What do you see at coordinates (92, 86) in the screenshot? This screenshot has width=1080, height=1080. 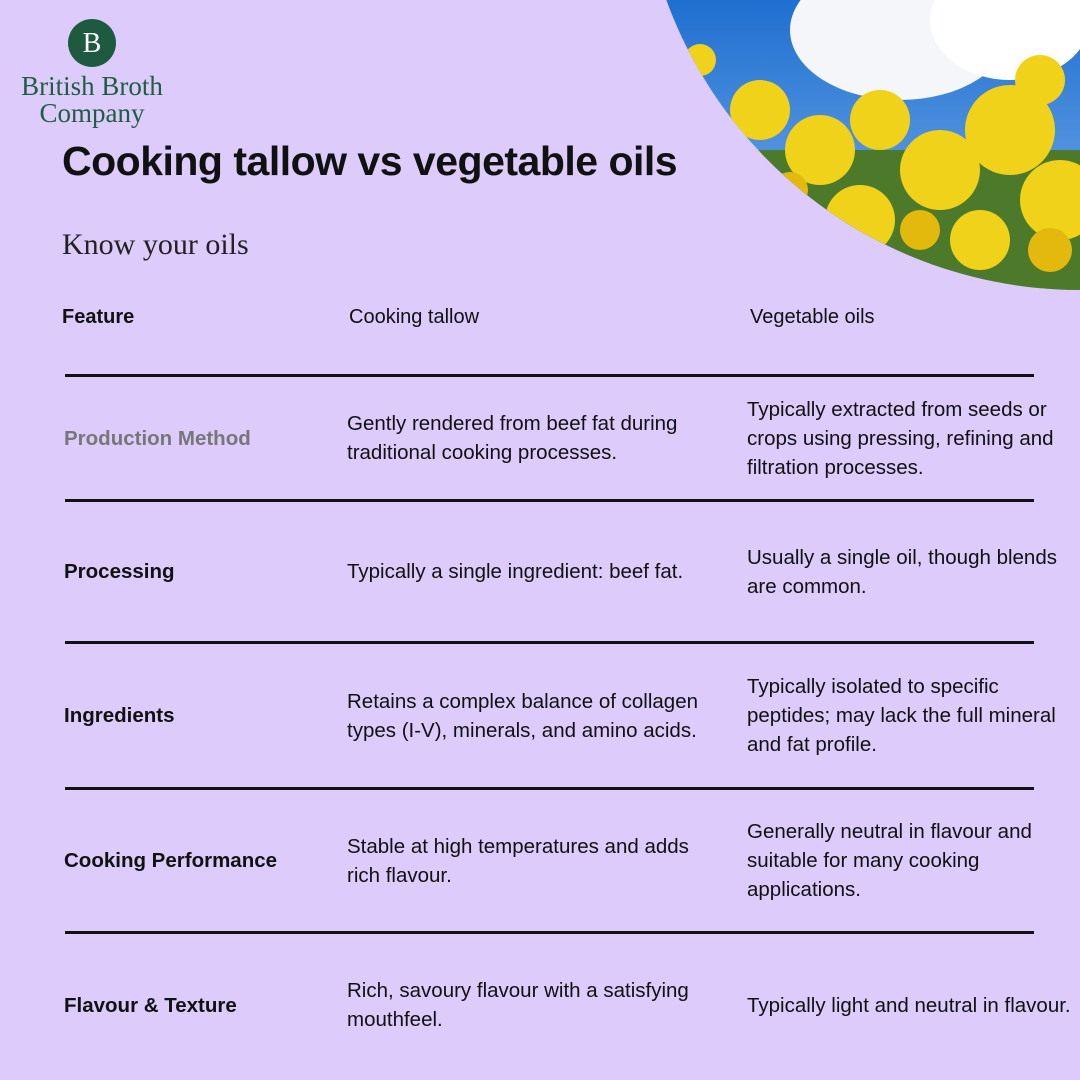 I see `logo-line: British Broth` at bounding box center [92, 86].